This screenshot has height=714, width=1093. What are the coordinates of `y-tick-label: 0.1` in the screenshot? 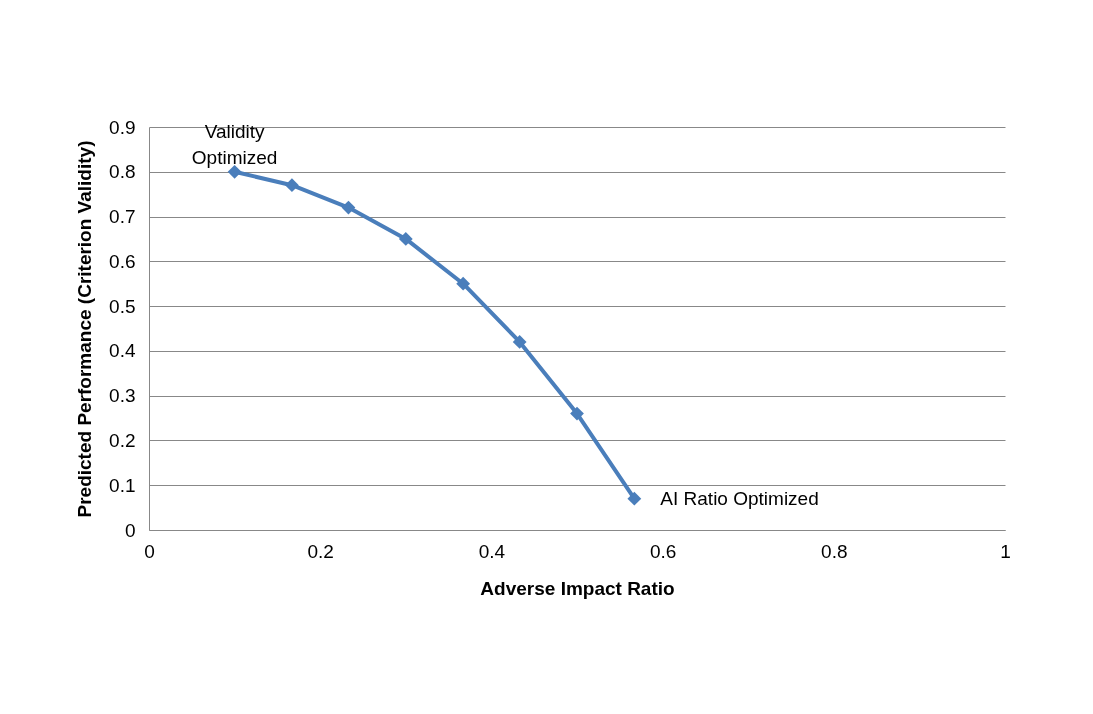 It's located at (122, 485).